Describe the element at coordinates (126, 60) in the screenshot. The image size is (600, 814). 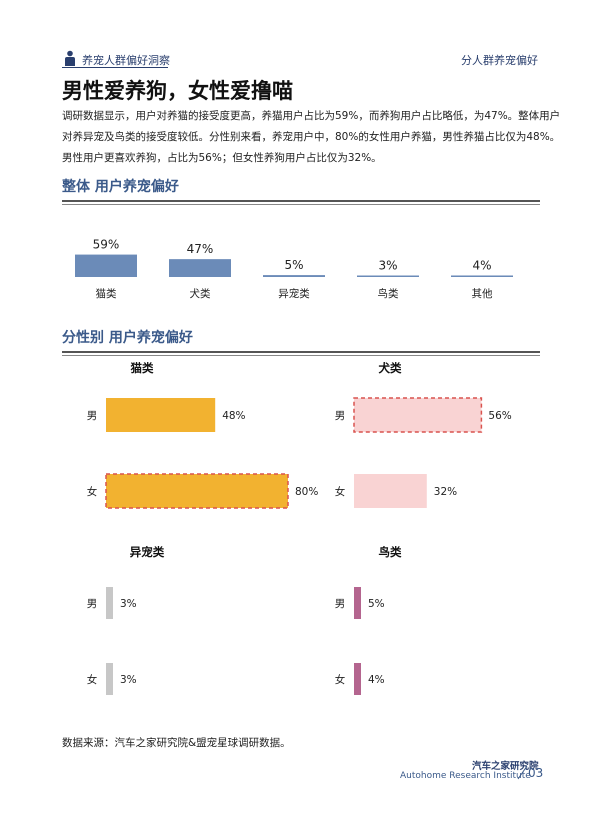
I see `header-section-label: 养宠人群偏好洞察` at that location.